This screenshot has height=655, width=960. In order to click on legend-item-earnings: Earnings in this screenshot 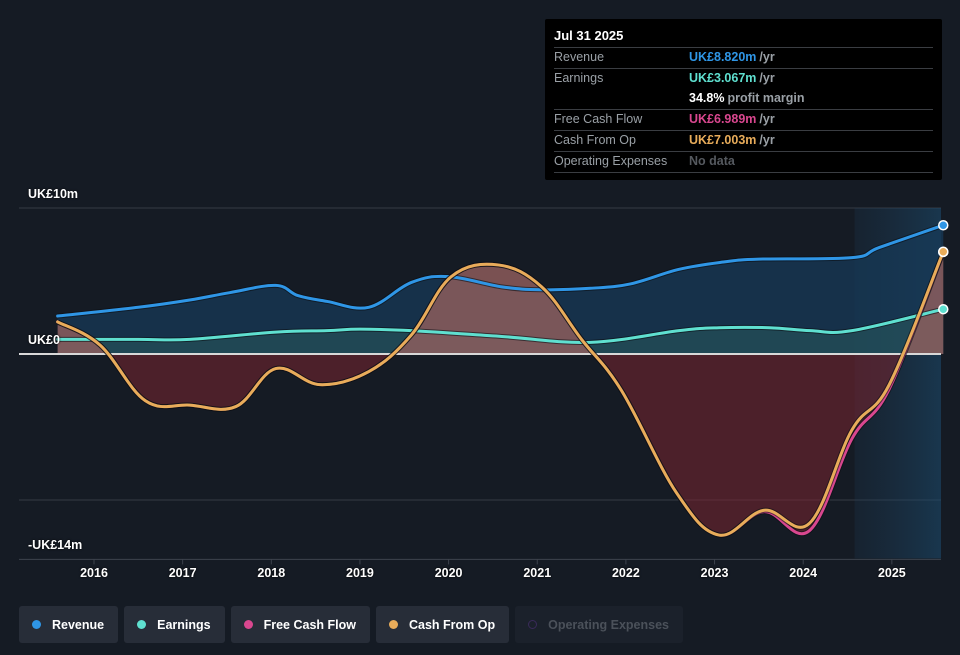, I will do `click(174, 624)`.